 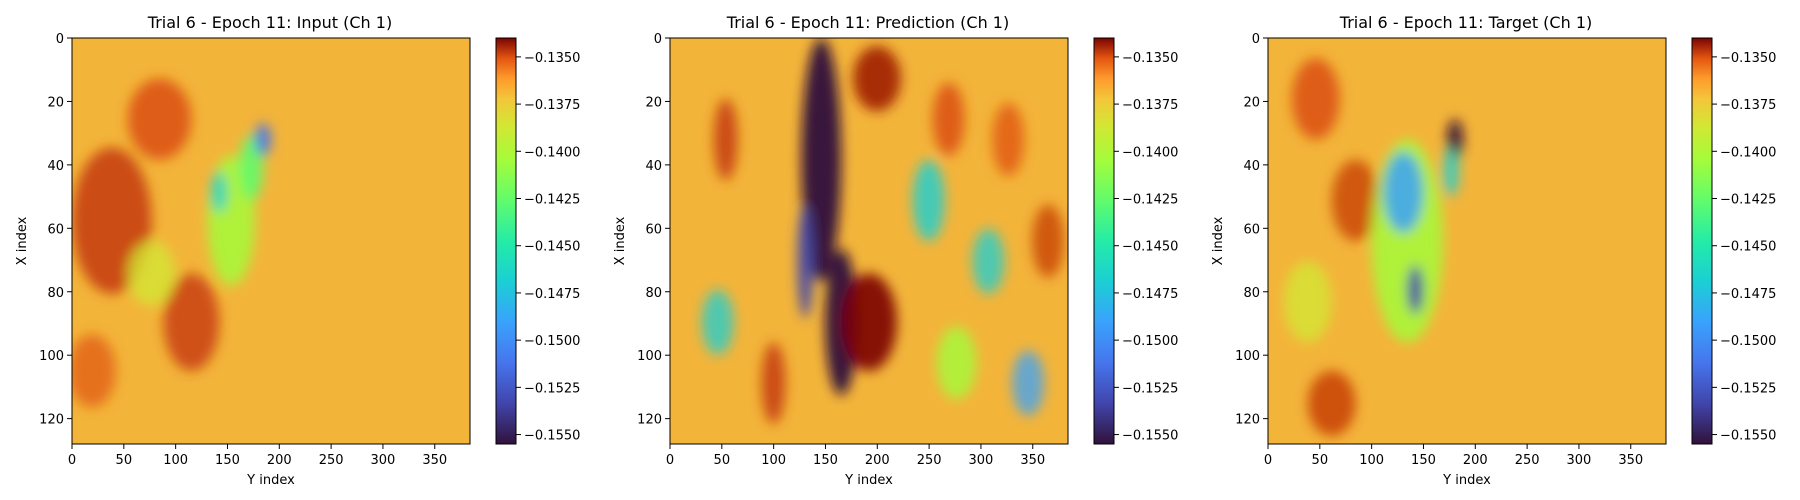 What do you see at coordinates (55, 166) in the screenshot?
I see `y-tick-label: 40` at bounding box center [55, 166].